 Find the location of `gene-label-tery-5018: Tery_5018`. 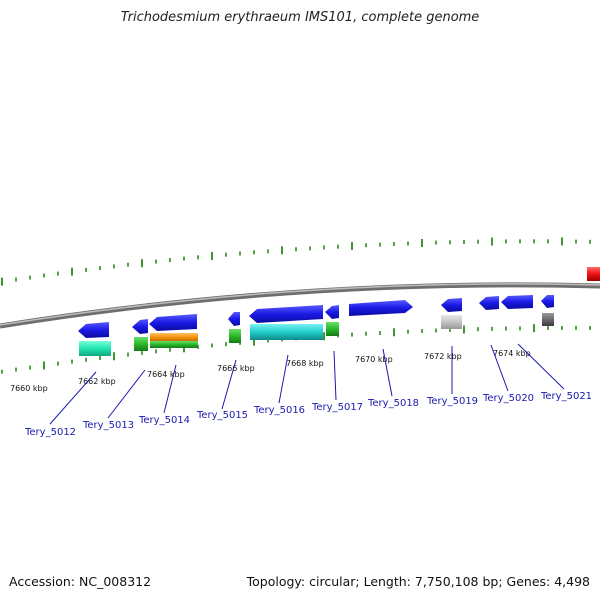

gene-label-tery-5018: Tery_5018 is located at coordinates (393, 403).